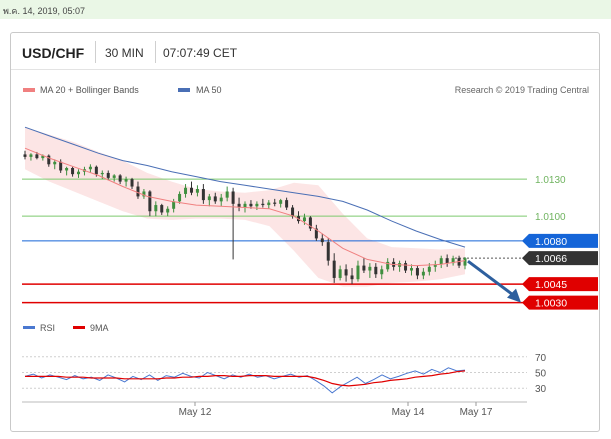  Describe the element at coordinates (124, 53) in the screenshot. I see `timeframe-label: 30 MIN` at that location.